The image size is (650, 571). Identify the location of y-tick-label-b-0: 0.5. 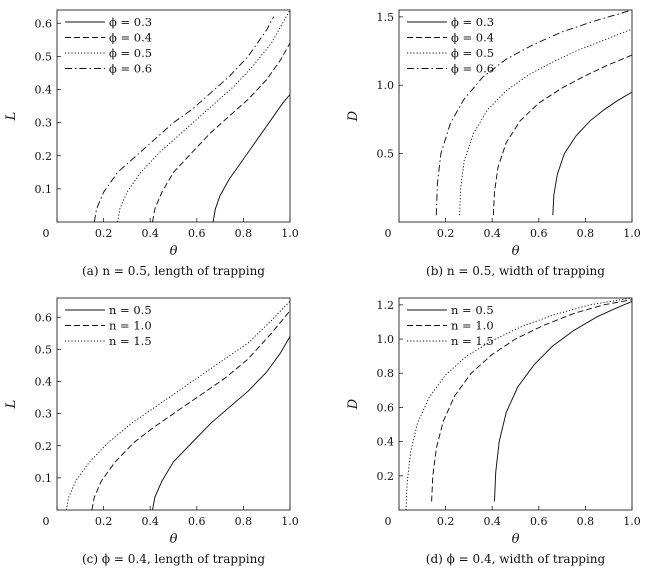
(386, 154).